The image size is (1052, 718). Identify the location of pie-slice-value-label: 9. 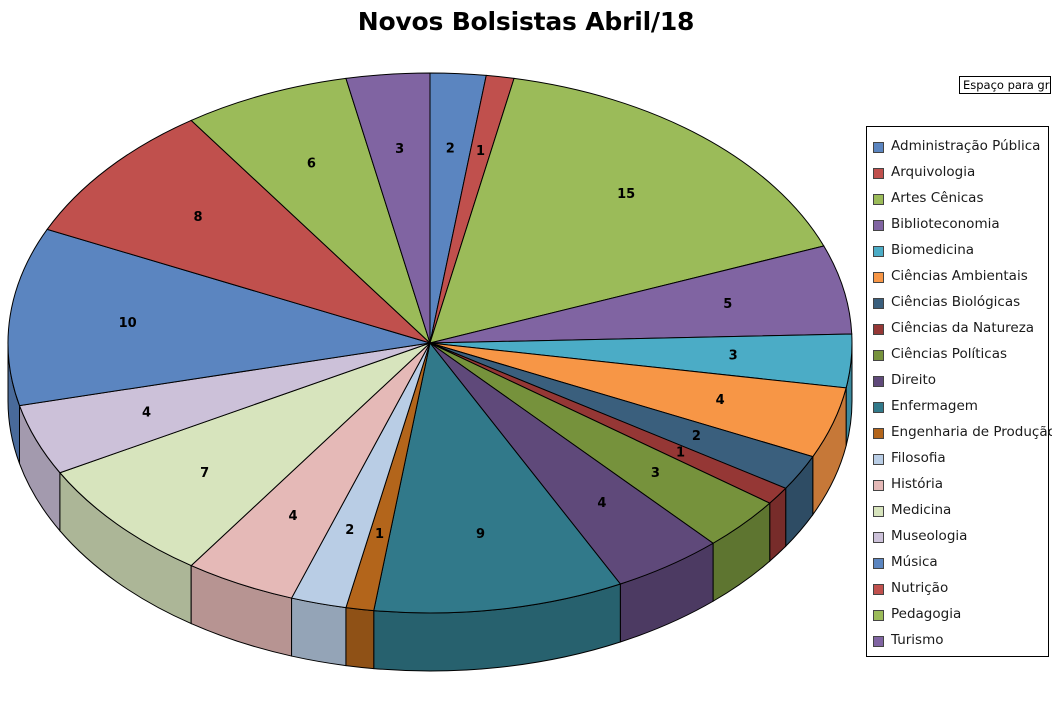
(480, 534).